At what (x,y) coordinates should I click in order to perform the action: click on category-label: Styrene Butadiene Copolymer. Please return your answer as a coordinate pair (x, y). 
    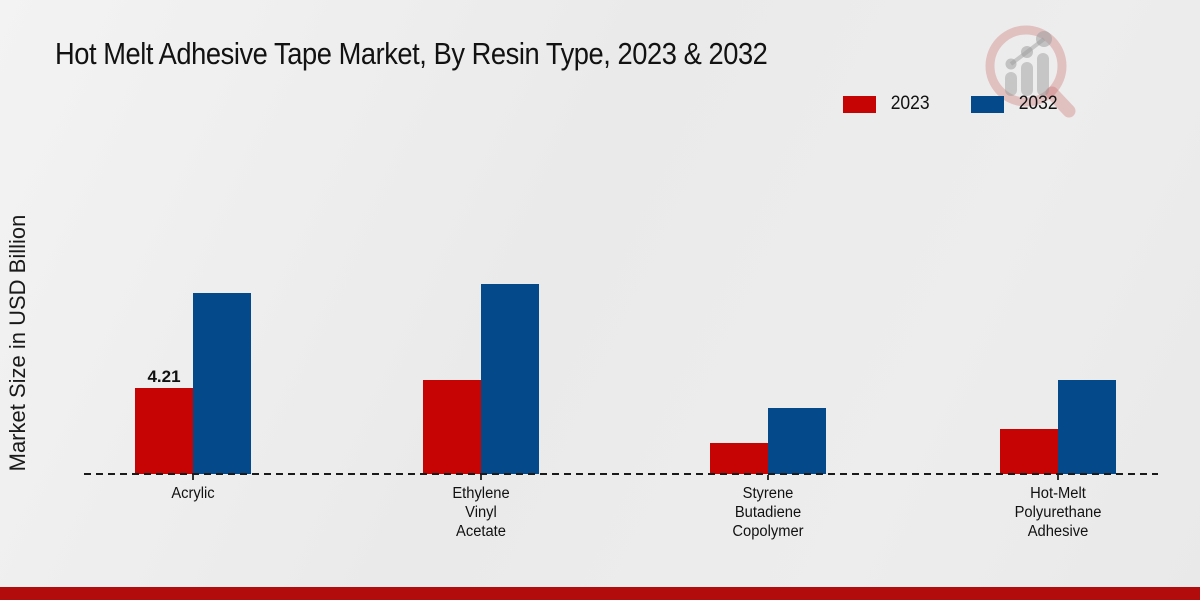
    Looking at the image, I should click on (768, 512).